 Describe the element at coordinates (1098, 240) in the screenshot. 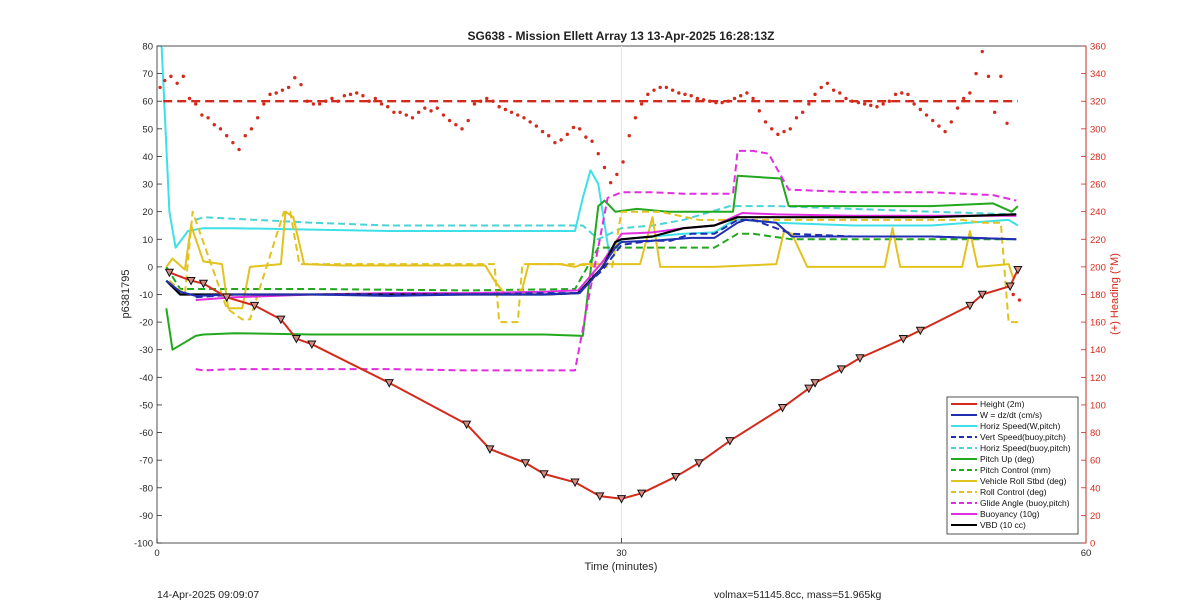

I see `y2-tick-label: 220` at that location.